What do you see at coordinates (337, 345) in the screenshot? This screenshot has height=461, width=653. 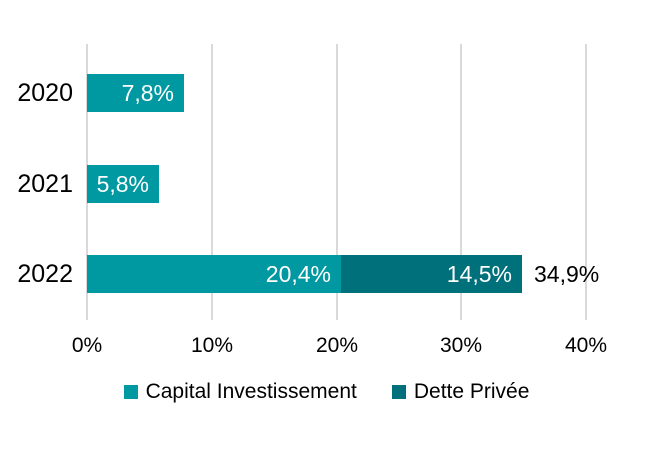 I see `x-tick-label-20: 20%` at bounding box center [337, 345].